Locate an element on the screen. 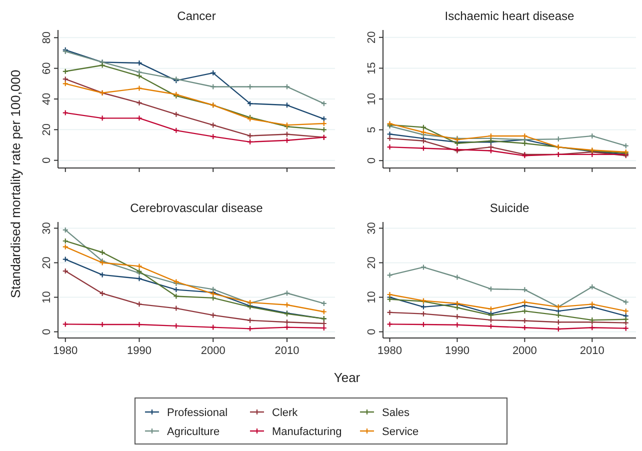  legend-label: Manufacturing is located at coordinates (307, 432).